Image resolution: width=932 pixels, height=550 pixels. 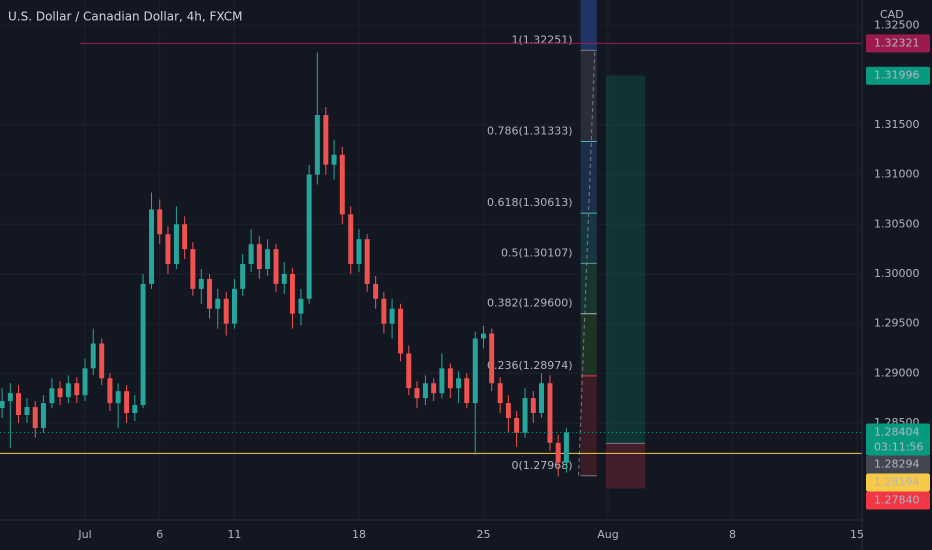 I want to click on fib-label: 0.5(1.30107), so click(x=537, y=252).